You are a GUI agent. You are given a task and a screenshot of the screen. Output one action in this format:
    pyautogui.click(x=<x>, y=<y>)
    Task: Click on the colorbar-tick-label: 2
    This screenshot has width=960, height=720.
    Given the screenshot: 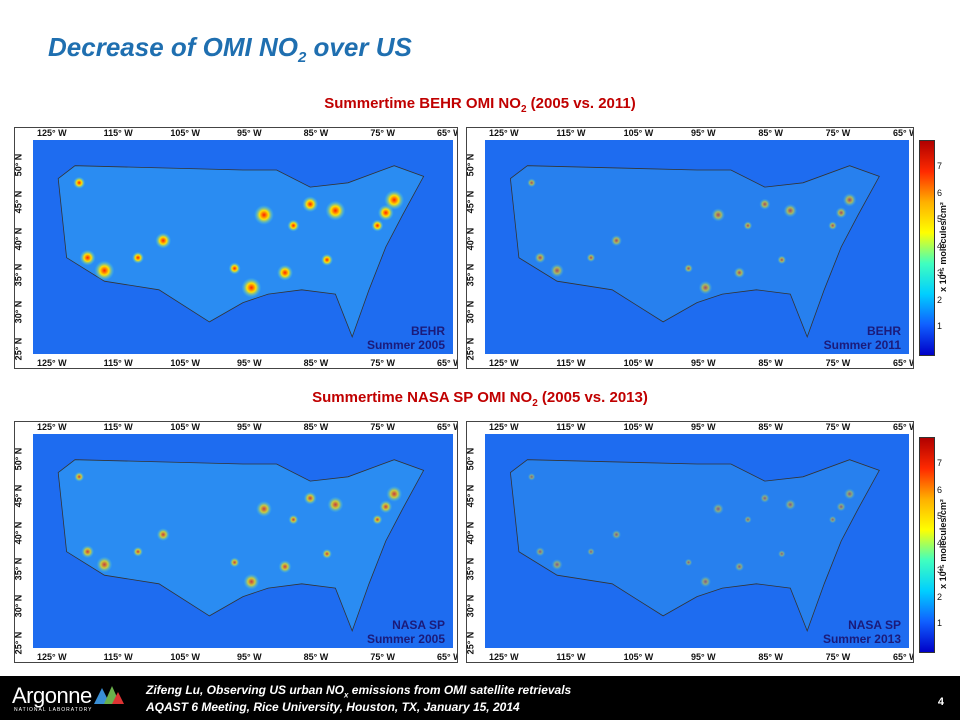 What is the action you would take?
    pyautogui.click(x=940, y=596)
    